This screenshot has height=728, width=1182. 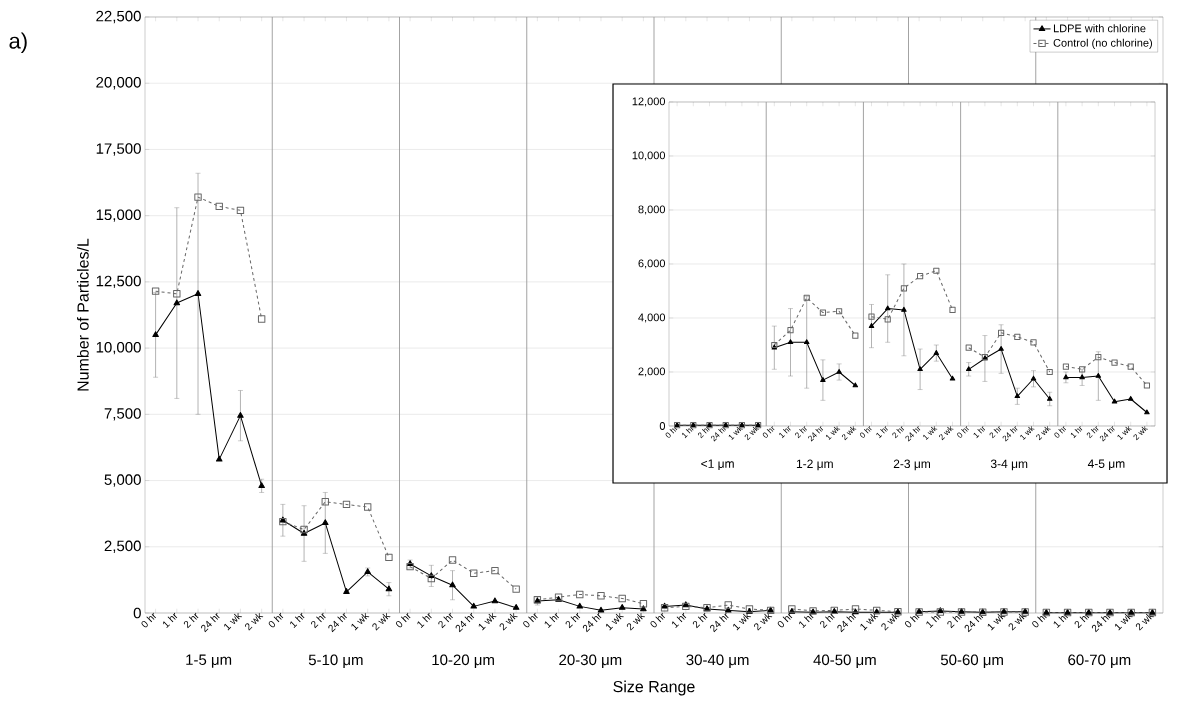 What do you see at coordinates (1009, 465) in the screenshot?
I see `annotation: 3-4 μm` at bounding box center [1009, 465].